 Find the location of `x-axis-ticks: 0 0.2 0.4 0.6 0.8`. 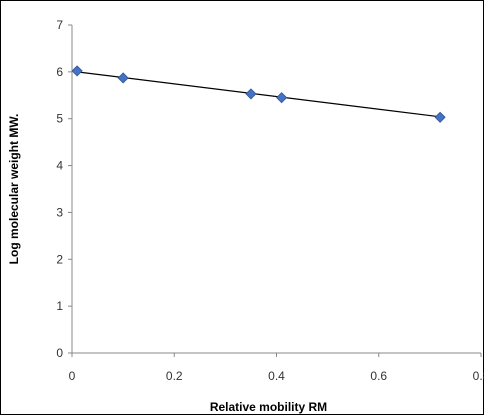

x-axis-ticks: 0 0.2 0.4 0.6 0.8 is located at coordinates (276, 368).